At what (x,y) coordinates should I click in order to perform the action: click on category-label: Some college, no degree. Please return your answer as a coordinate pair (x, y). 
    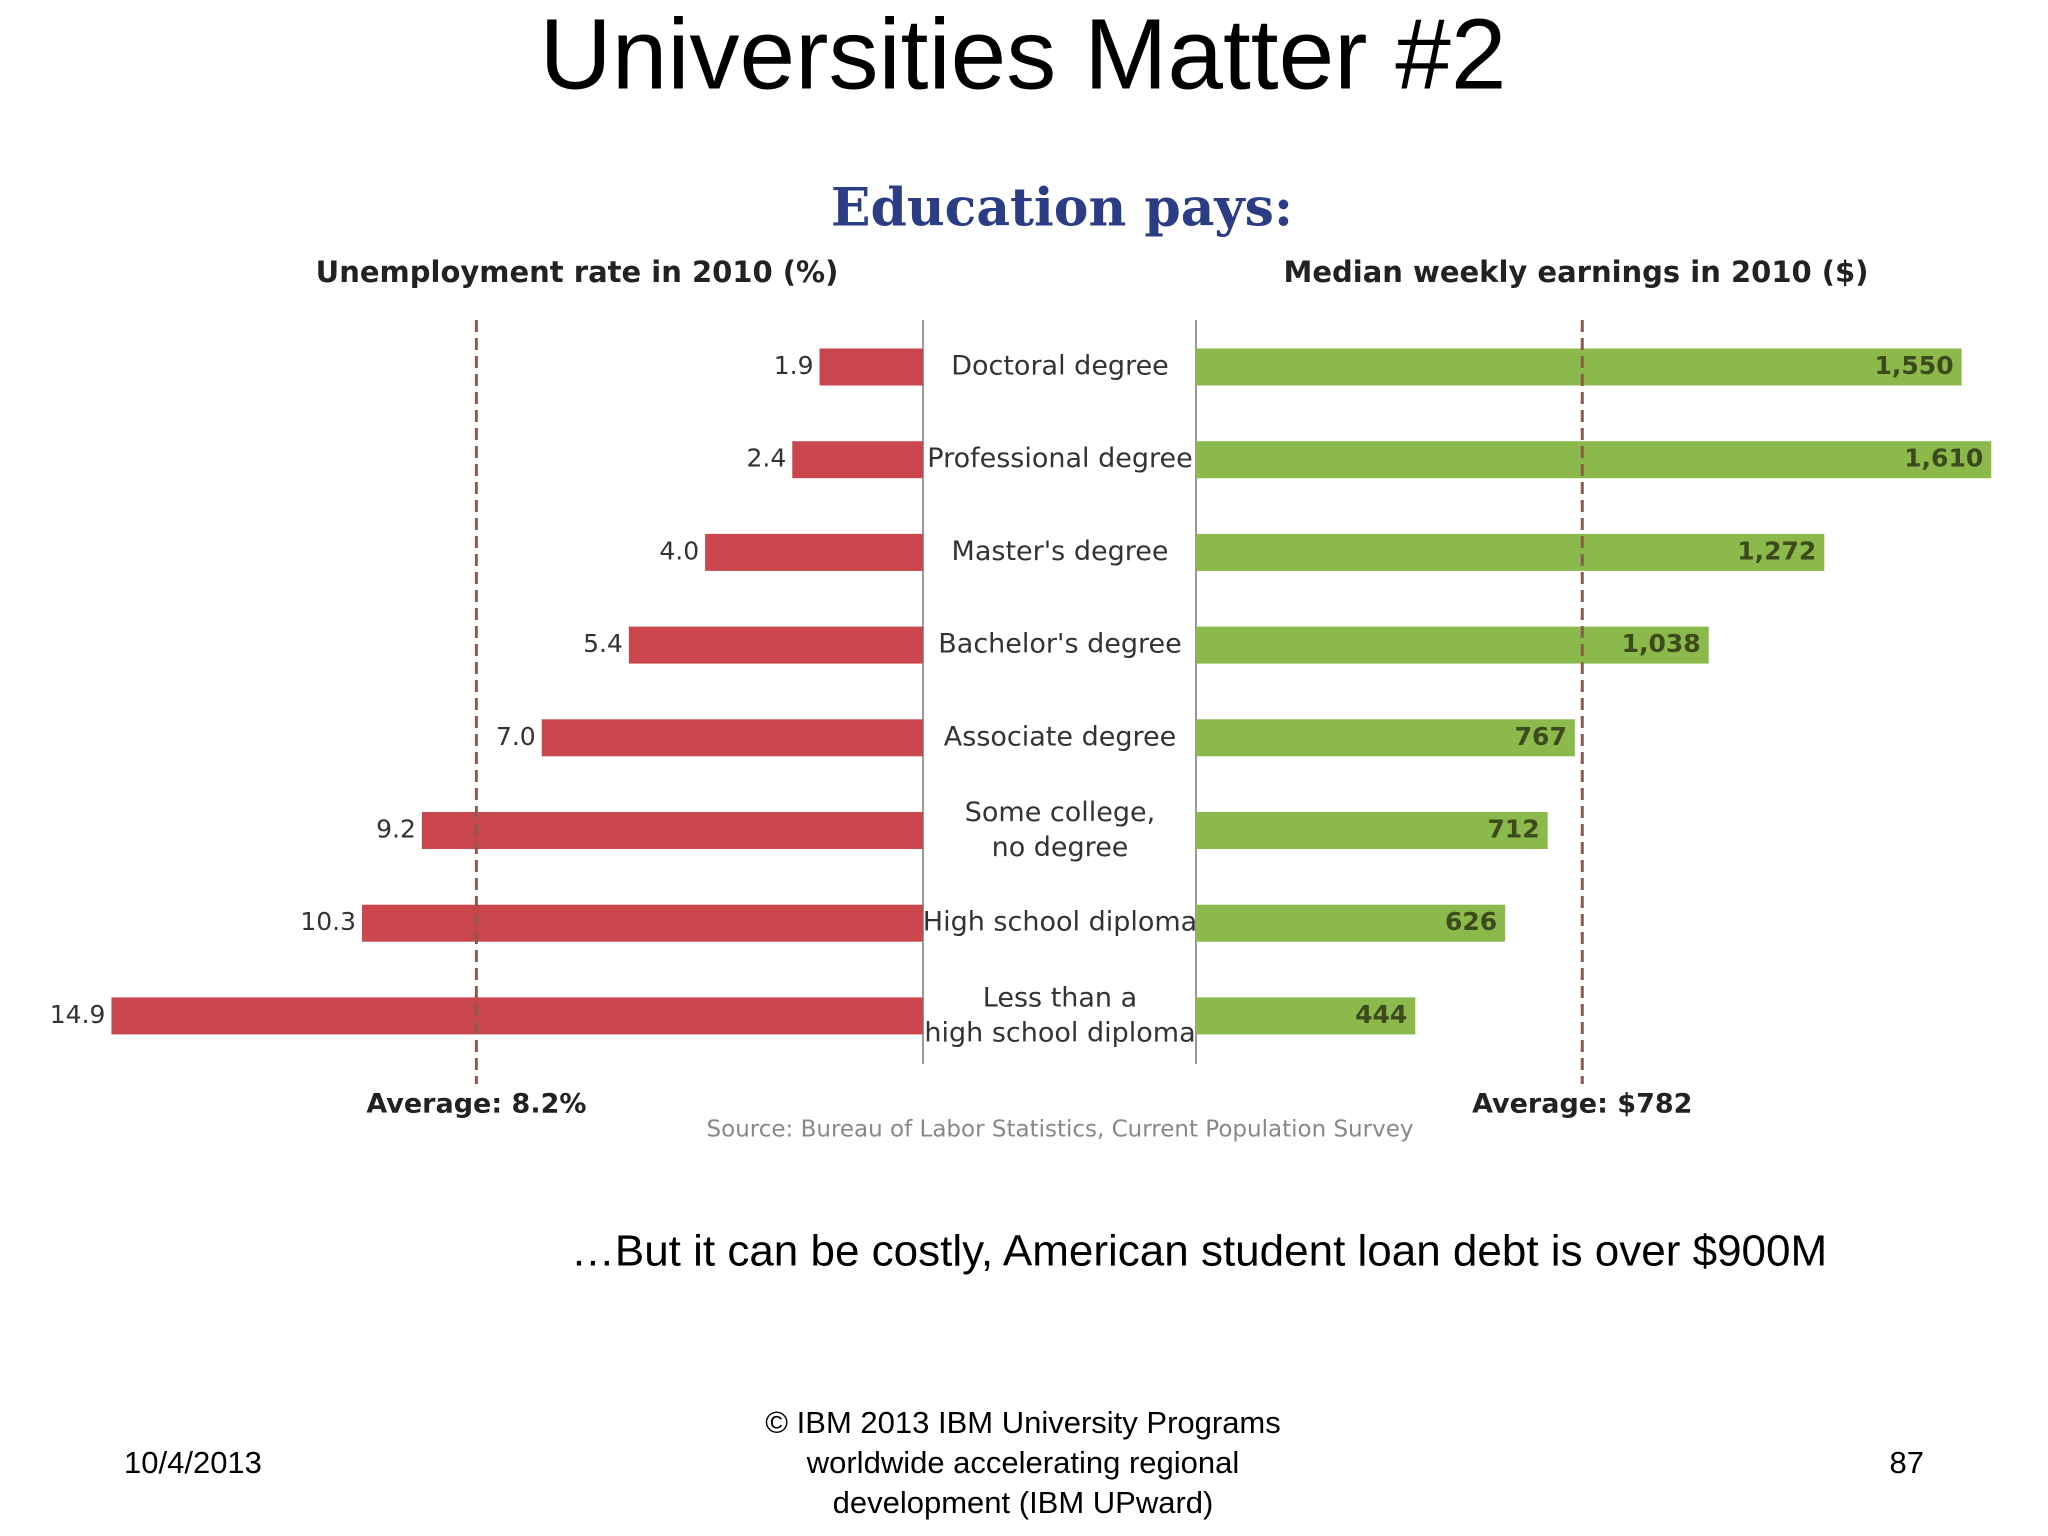
    Looking at the image, I should click on (1060, 830).